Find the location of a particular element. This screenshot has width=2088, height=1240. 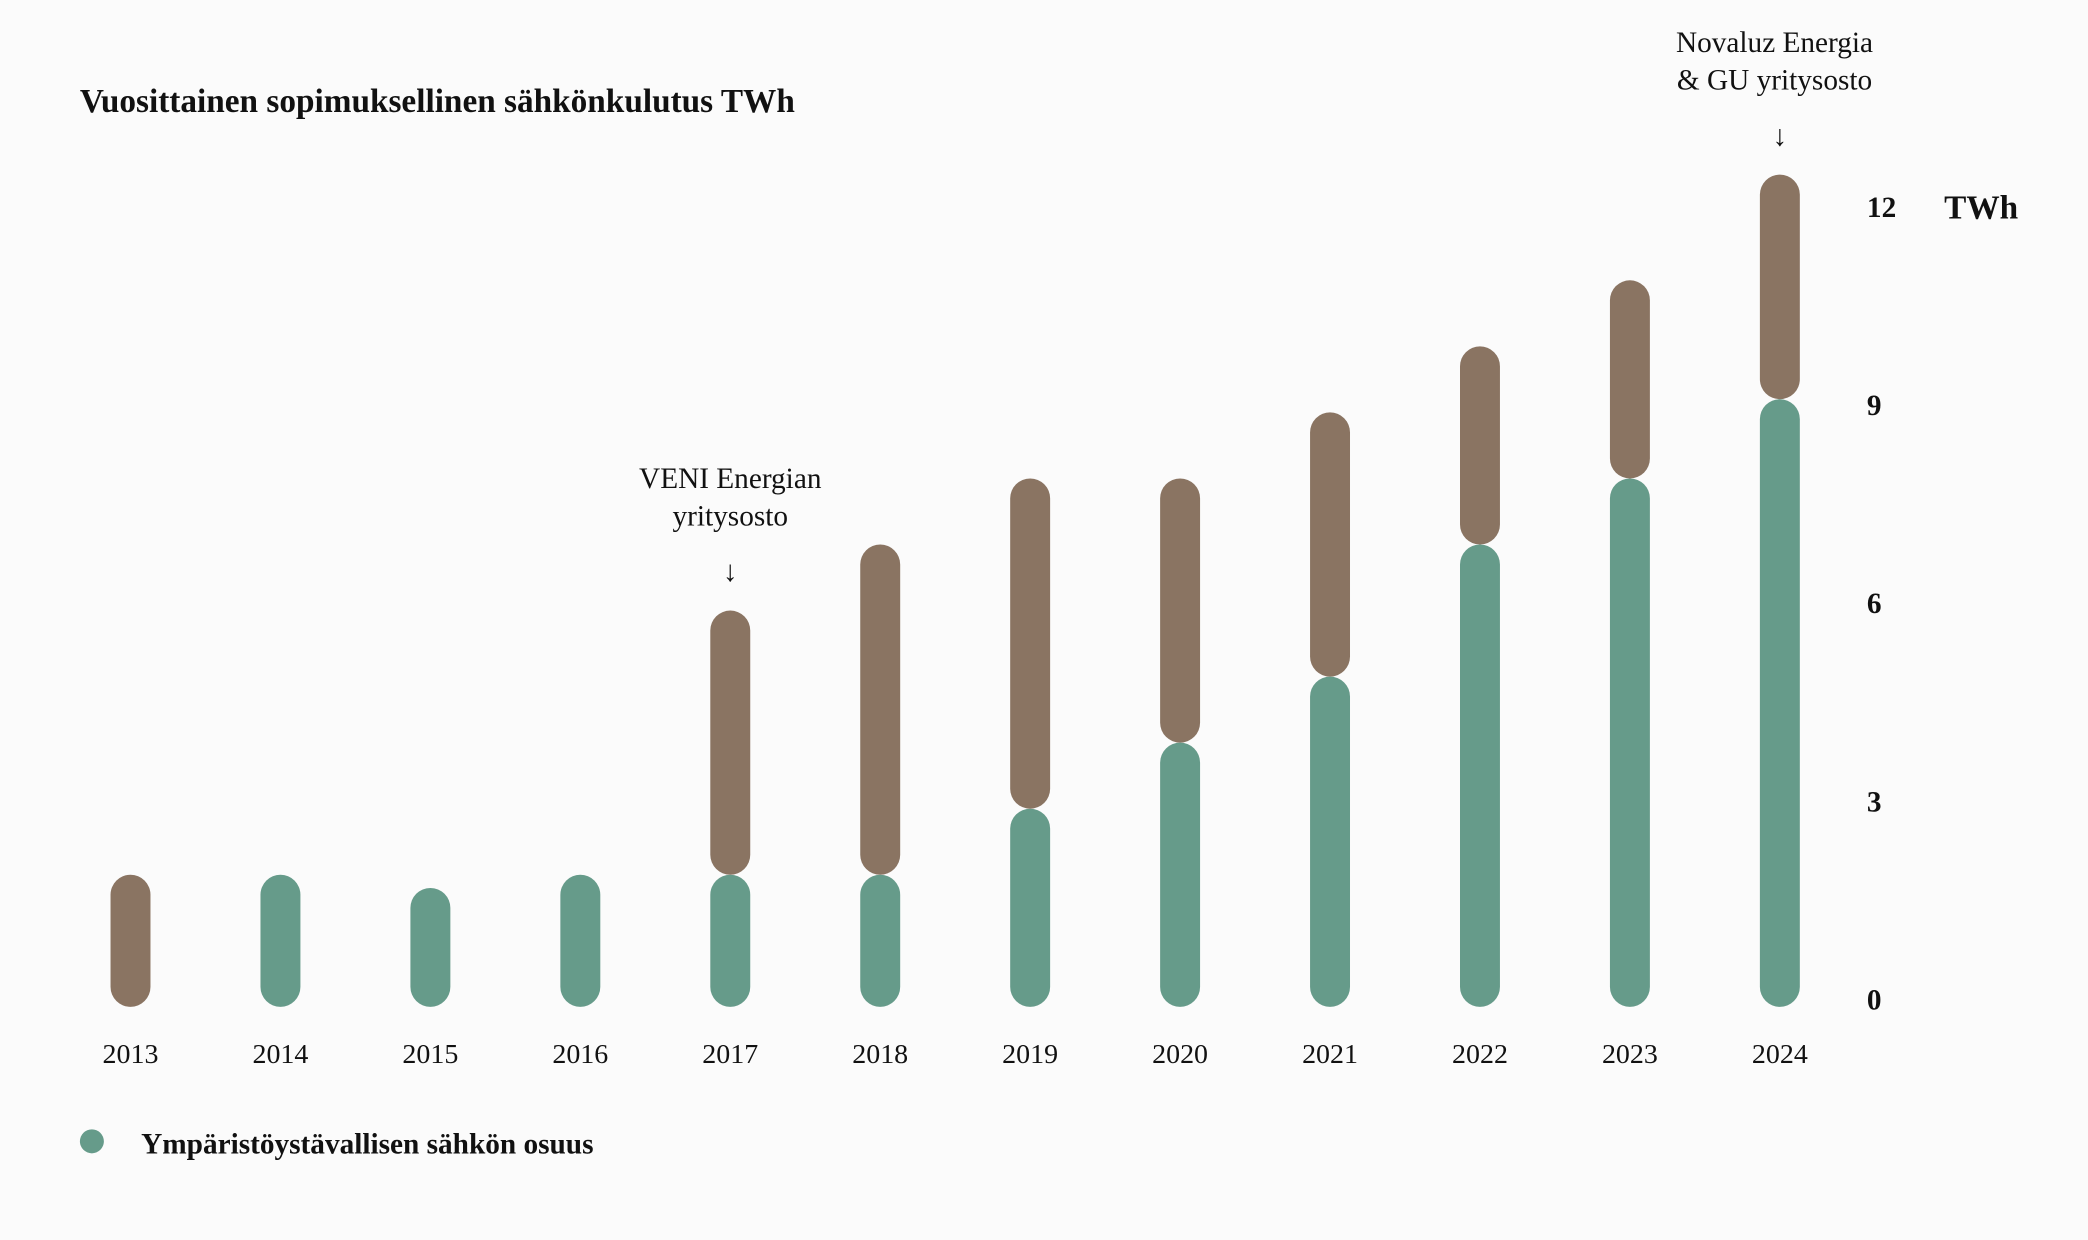

bar-green-2022 is located at coordinates (1480, 775).